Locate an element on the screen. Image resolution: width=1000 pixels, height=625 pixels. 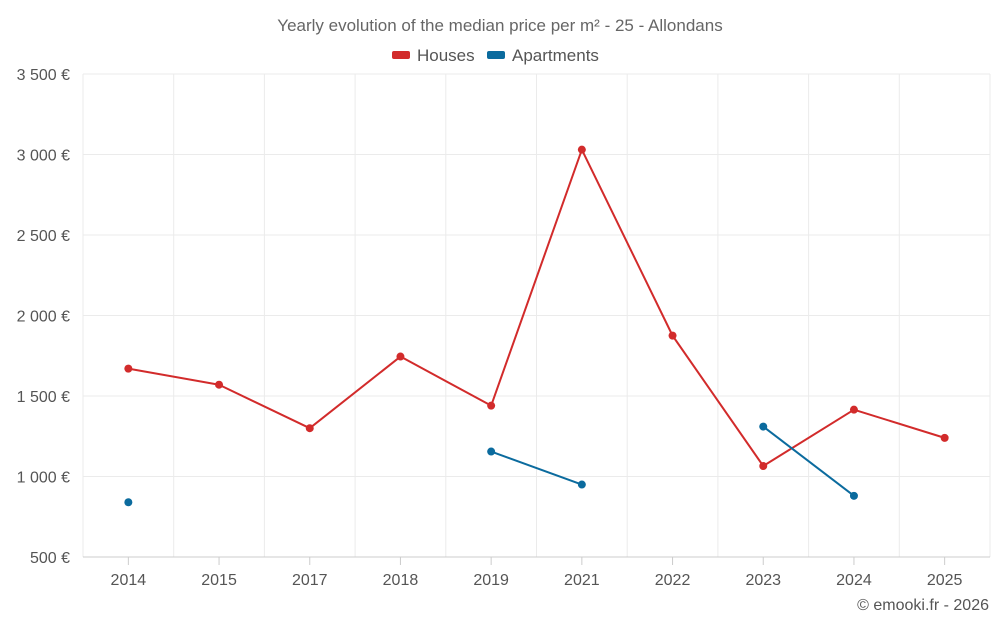
series-apartments is located at coordinates (491, 464).